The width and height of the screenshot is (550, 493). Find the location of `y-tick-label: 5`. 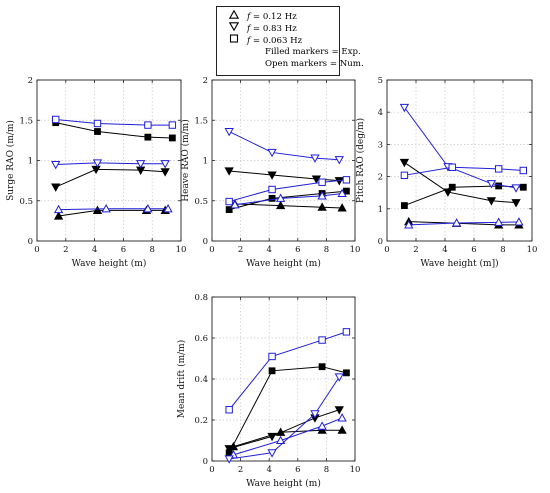

y-tick-label: 5 is located at coordinates (380, 81).